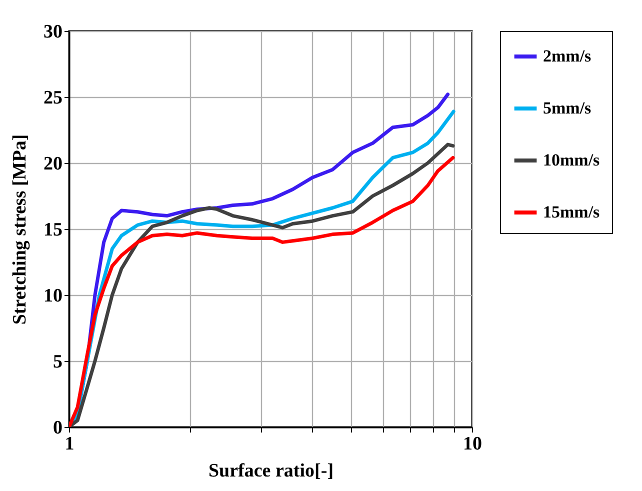 This screenshot has height=491, width=642. I want to click on legend-label: 2mm/s, so click(567, 56).